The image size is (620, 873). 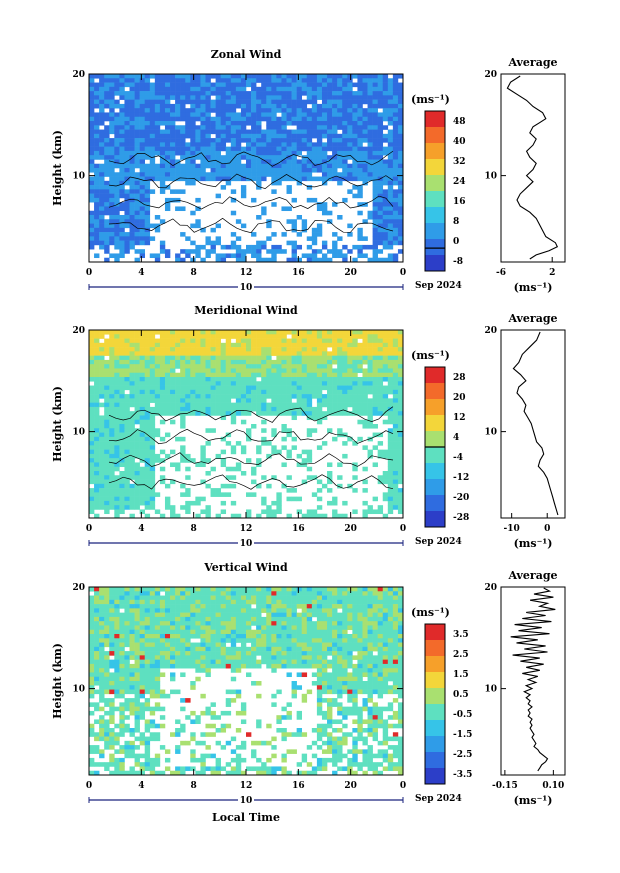 I want to click on x-tick-label: 16, so click(x=298, y=529).